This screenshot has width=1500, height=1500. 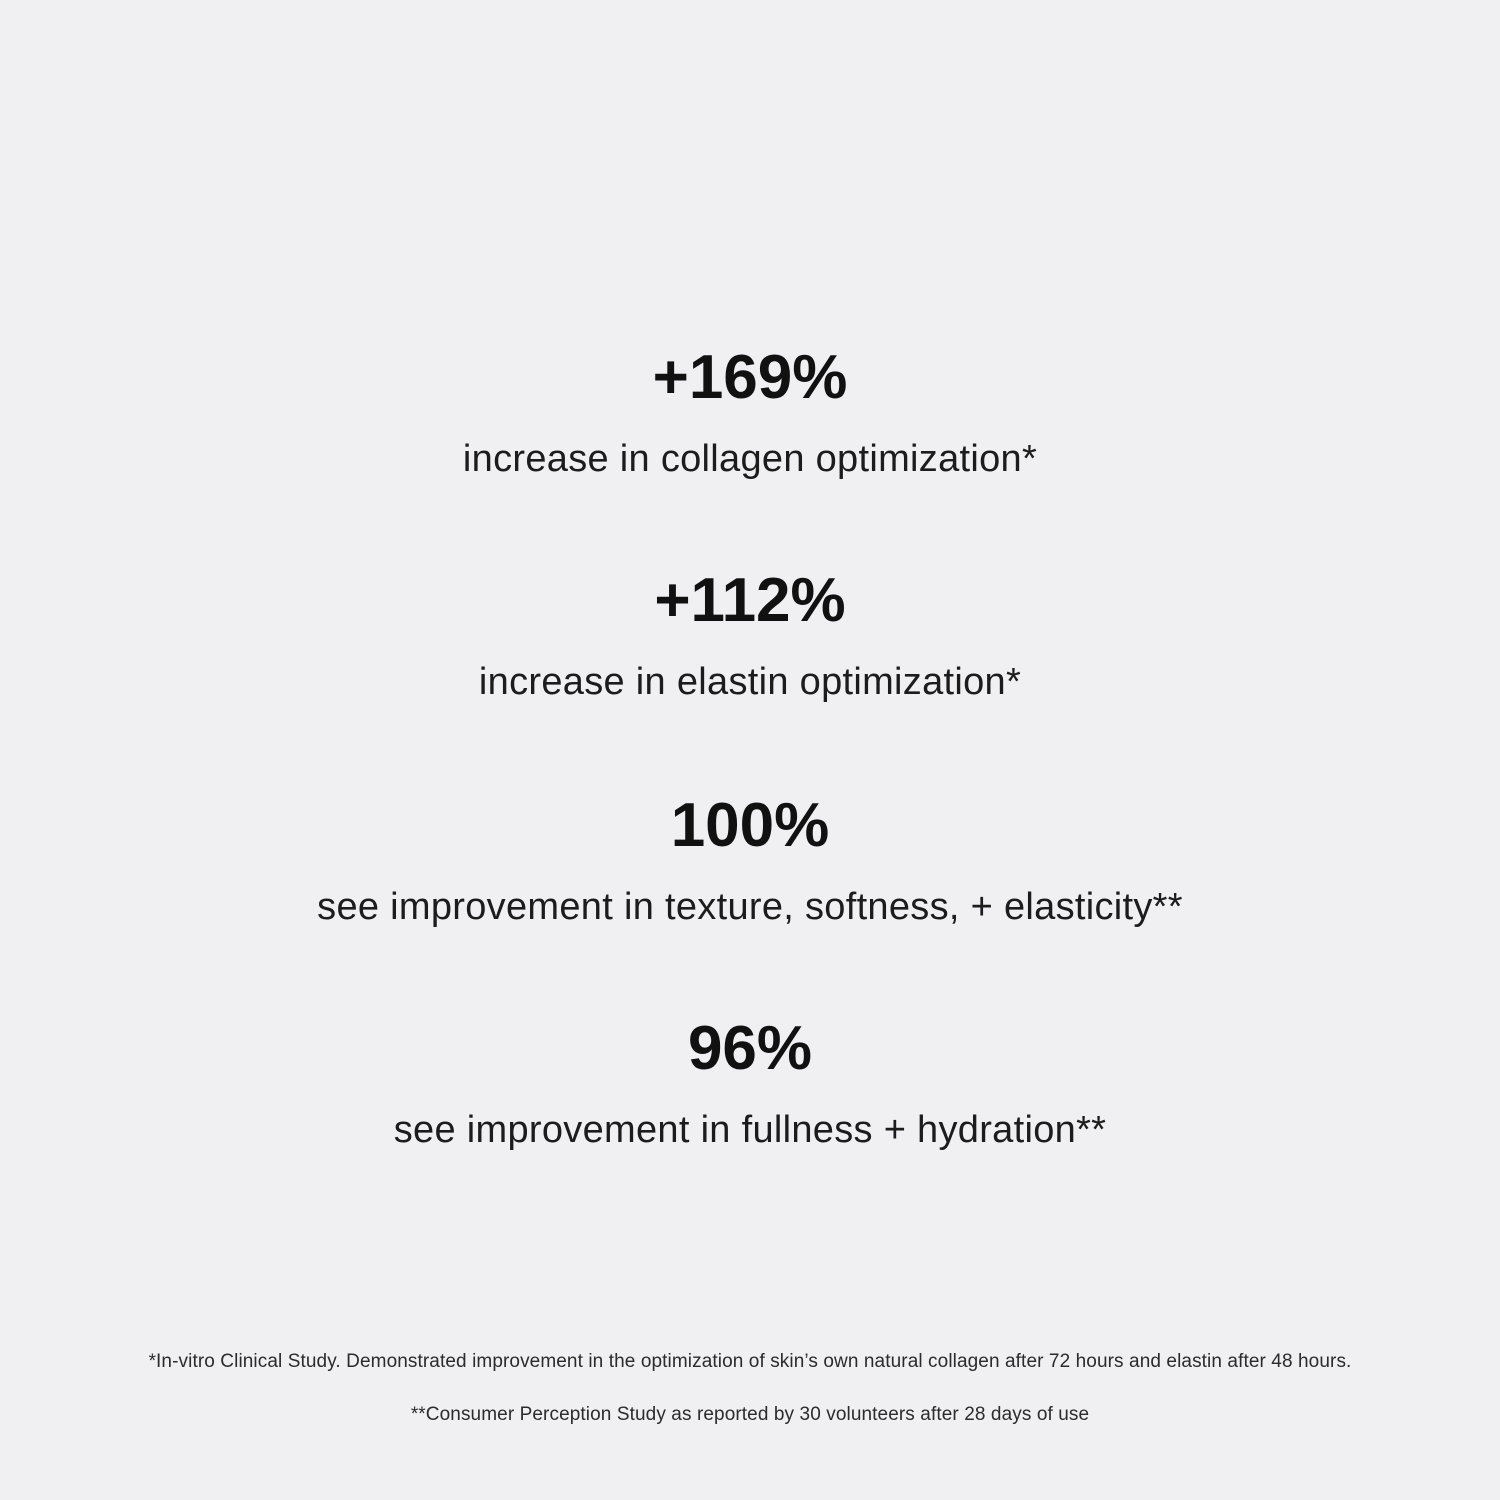 I want to click on stat-block-elastin: +112% increase in elastin optimization*, so click(x=750, y=637).